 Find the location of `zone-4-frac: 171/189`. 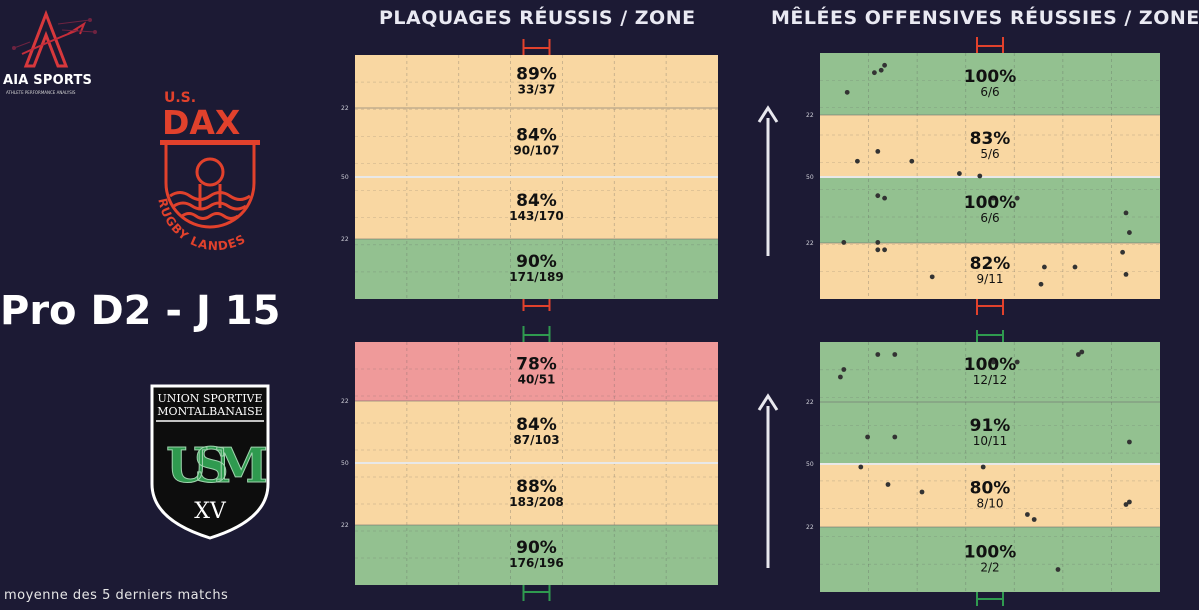

zone-4-frac: 171/189 is located at coordinates (536, 277).